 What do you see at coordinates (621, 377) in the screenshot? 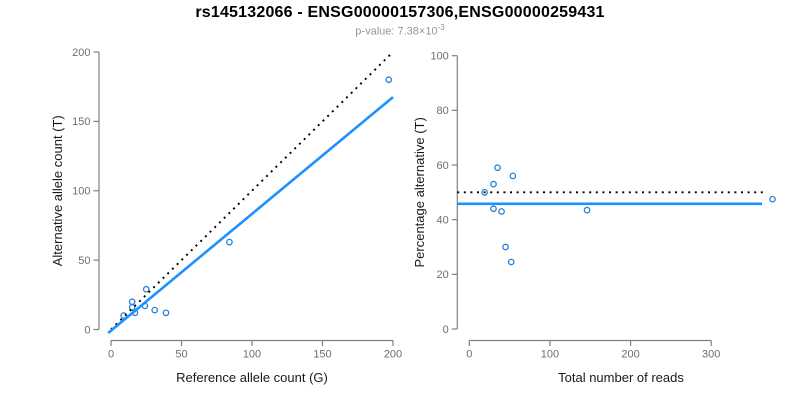
I see `x-axis-title: Total number of reads` at bounding box center [621, 377].